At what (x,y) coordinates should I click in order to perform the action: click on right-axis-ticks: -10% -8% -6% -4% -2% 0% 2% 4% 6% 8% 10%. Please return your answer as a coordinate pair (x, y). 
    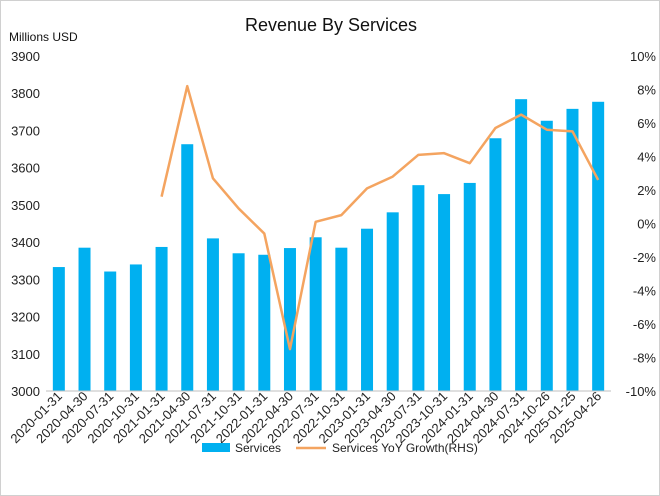
    Looking at the image, I should click on (641, 224).